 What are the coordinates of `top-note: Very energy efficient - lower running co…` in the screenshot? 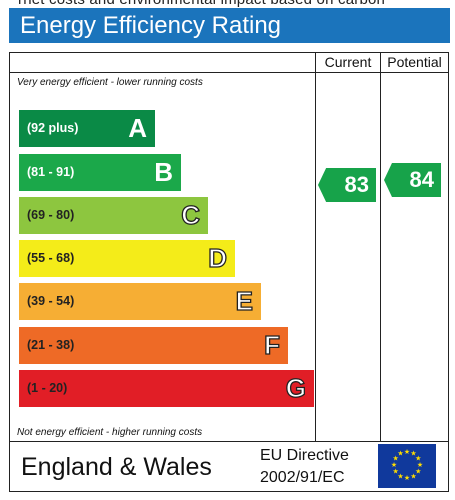 It's located at (110, 82).